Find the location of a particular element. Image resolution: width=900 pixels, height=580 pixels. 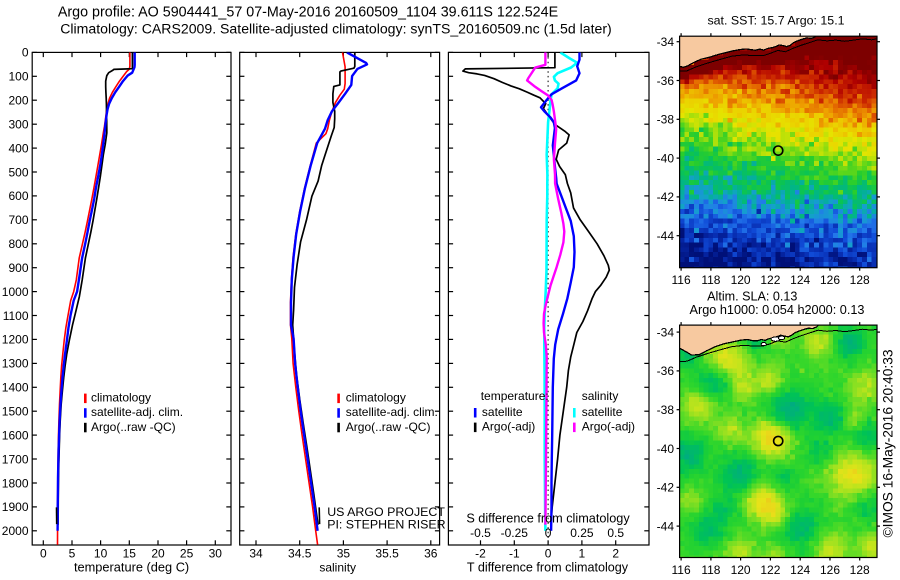

svg-text: 2 is located at coordinates (615, 554).